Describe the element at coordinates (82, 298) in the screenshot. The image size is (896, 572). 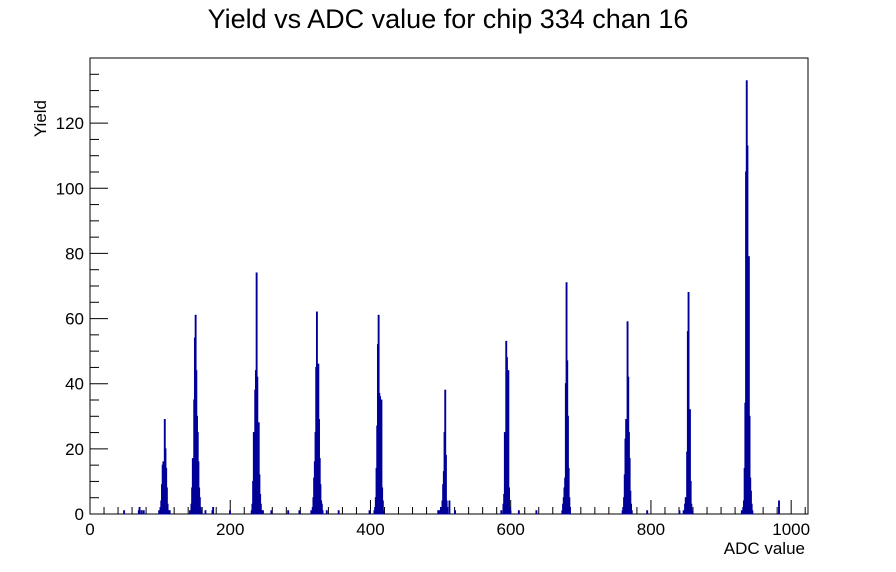
I see `y-axis: 0 20 40 60 80 100 120` at that location.